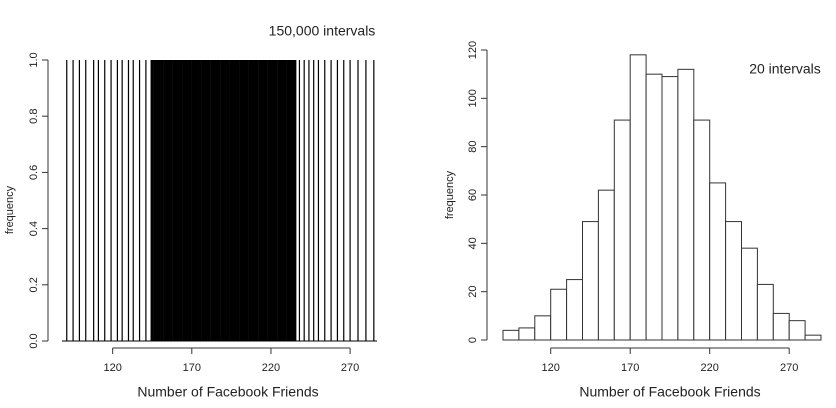 Image resolution: width=836 pixels, height=408 pixels. I want to click on chart-title: 20 intervals, so click(785, 69).